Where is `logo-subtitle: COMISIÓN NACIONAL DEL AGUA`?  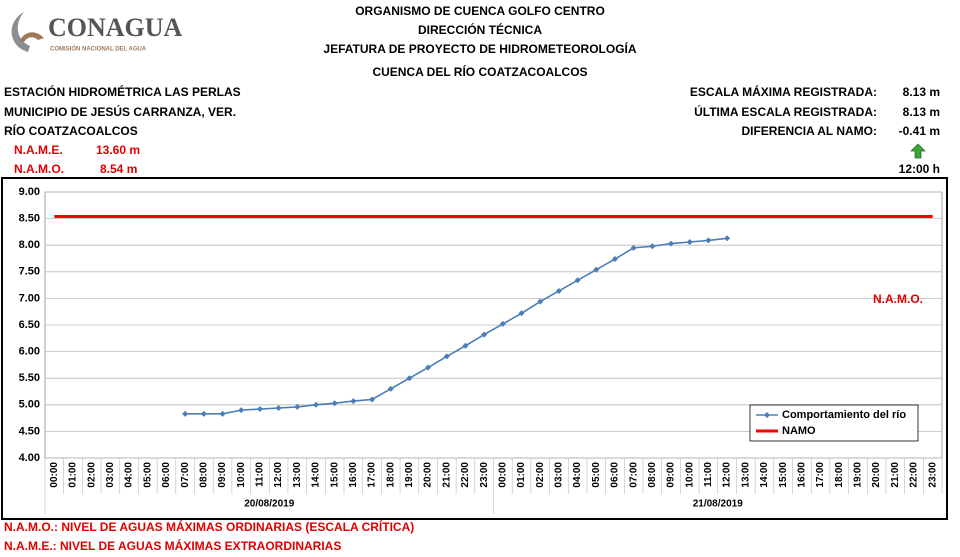
logo-subtitle: COMISIÓN NACIONAL DEL AGUA is located at coordinates (98, 49).